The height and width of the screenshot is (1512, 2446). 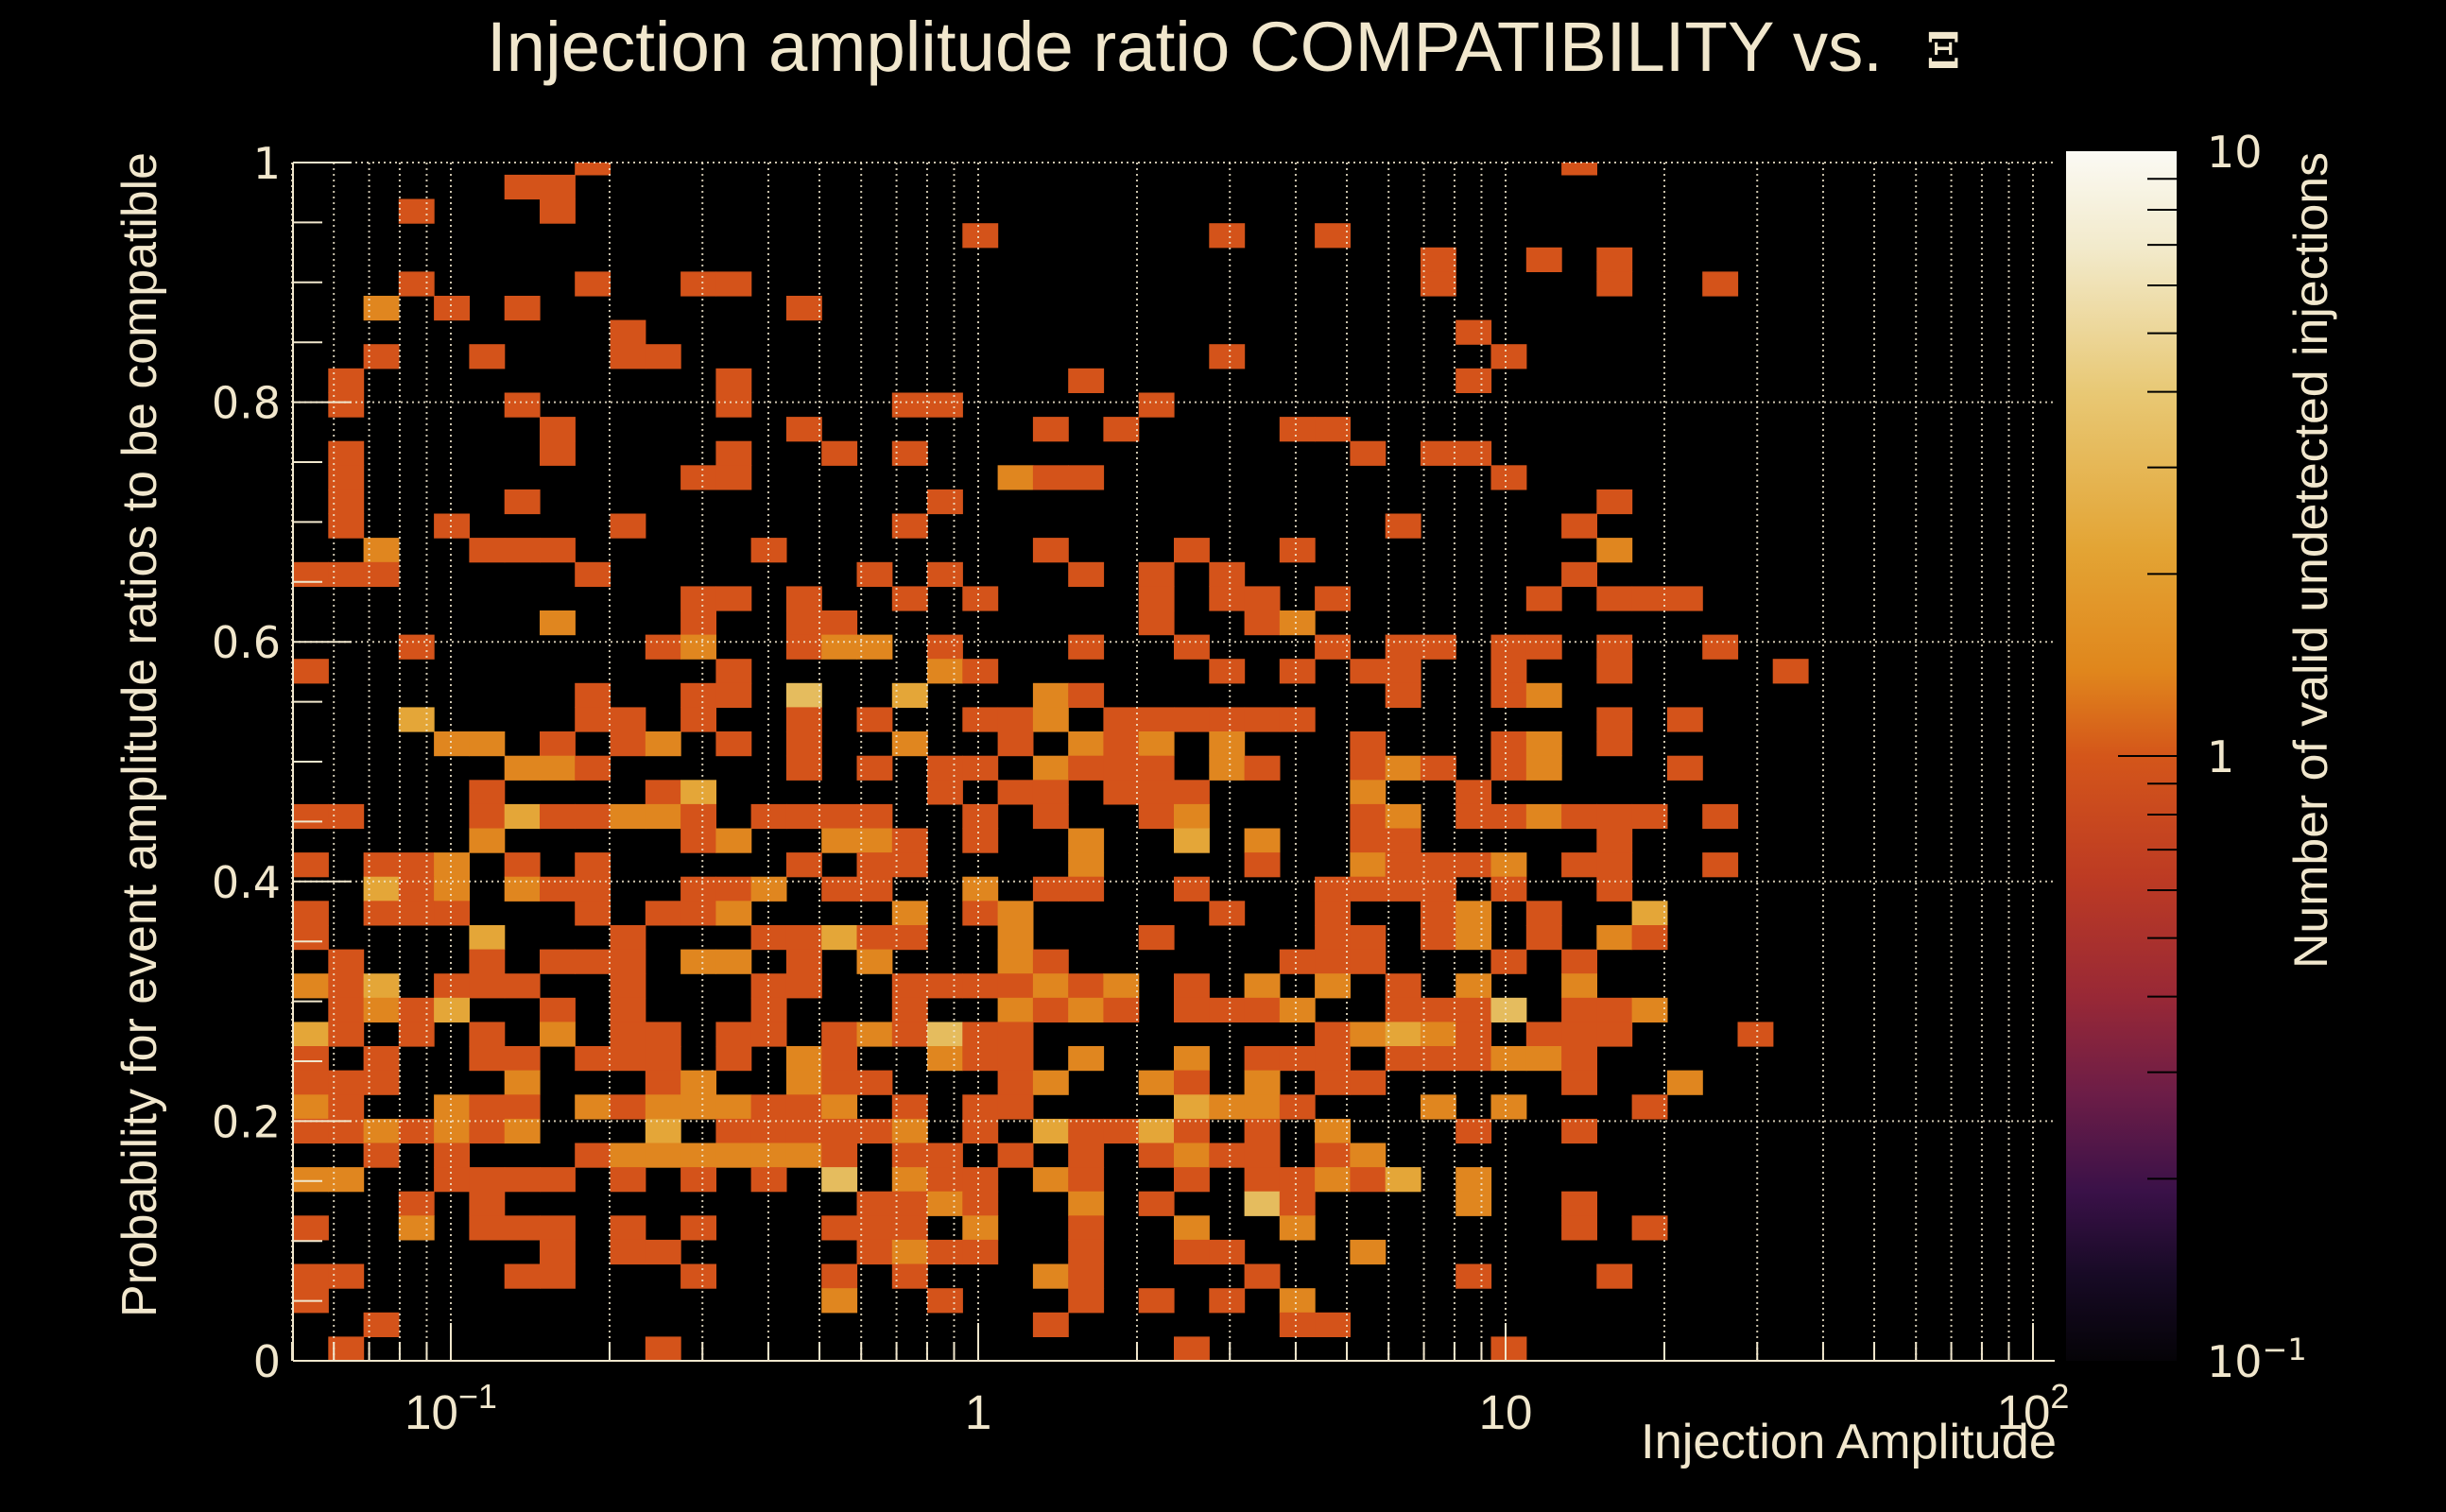 What do you see at coordinates (247, 762) in the screenshot?
I see `y-tick-labels: 0 0.2 0.4 0.6 0.8 1` at bounding box center [247, 762].